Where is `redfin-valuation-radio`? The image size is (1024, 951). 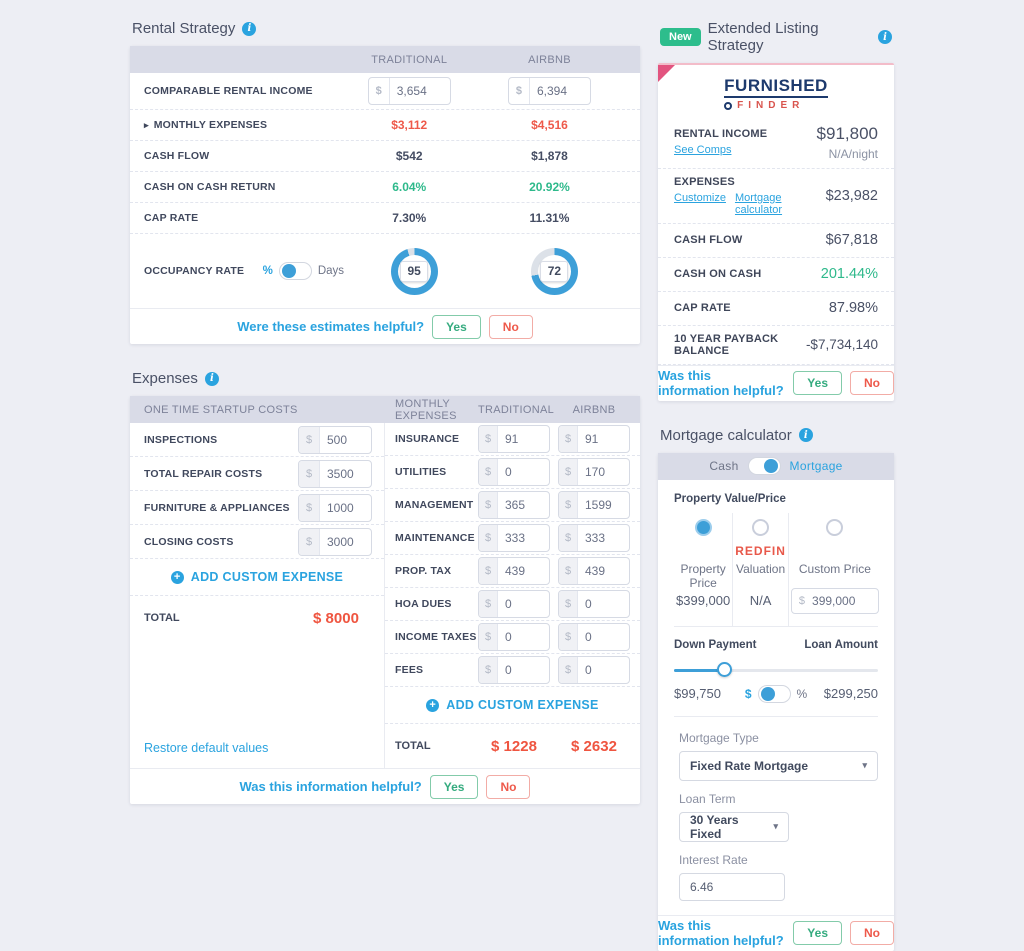
redfin-valuation-radio is located at coordinates (761, 527).